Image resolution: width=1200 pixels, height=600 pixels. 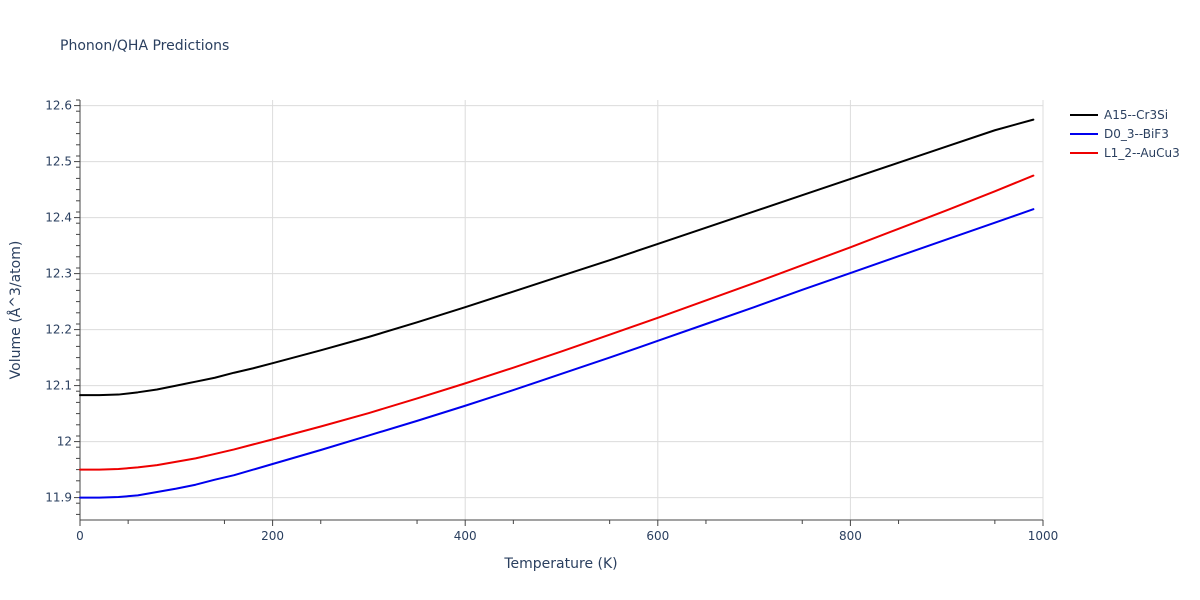 I want to click on x-tick-label: 200, so click(x=272, y=536).